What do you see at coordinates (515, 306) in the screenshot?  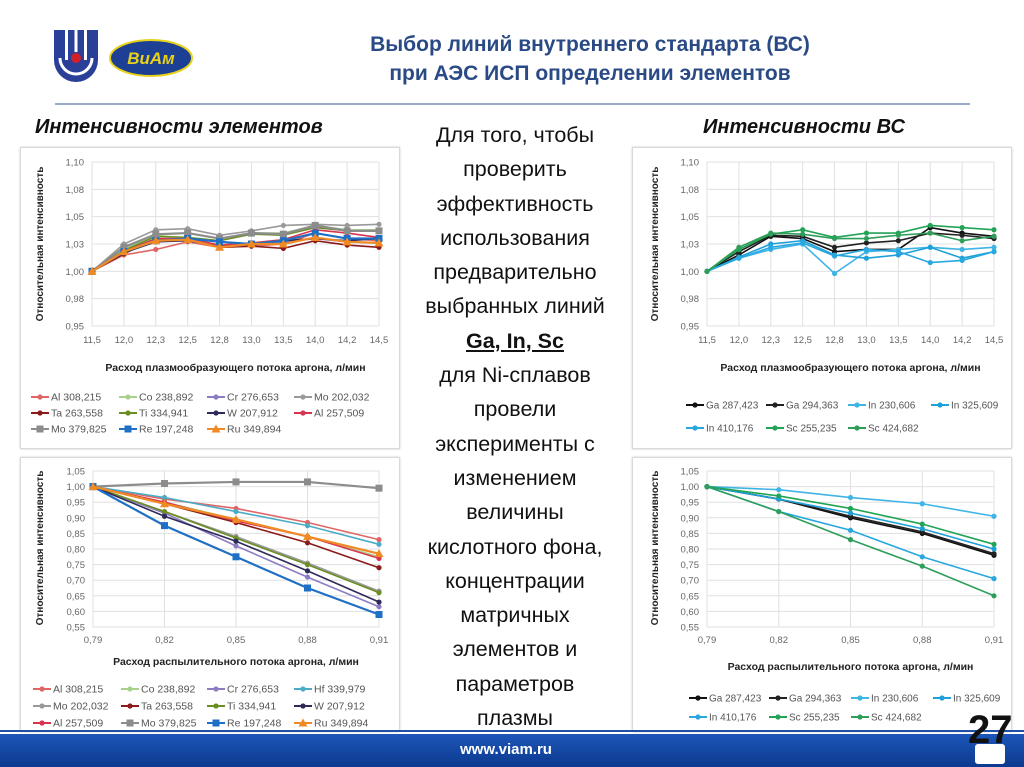 I see `text-line: выбранных линий` at bounding box center [515, 306].